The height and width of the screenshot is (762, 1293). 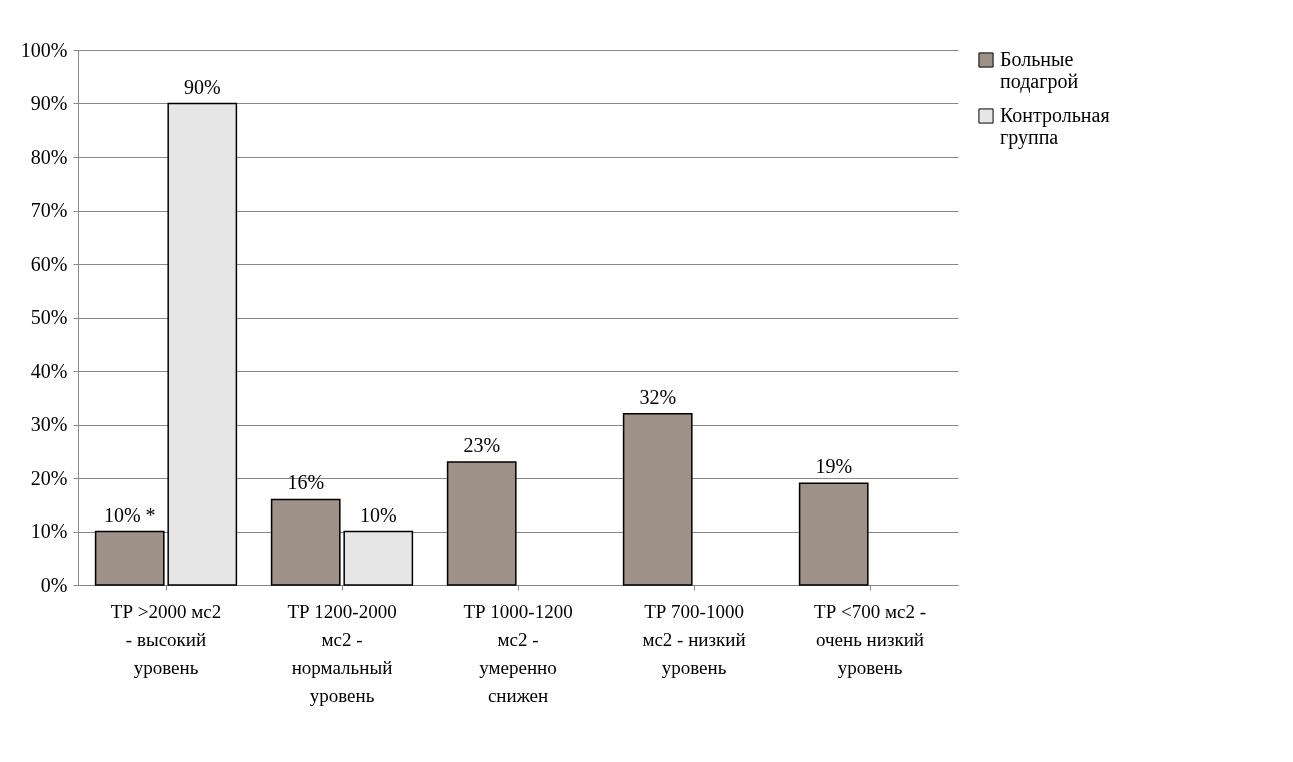 I want to click on y-tick-label: 90%, so click(x=49, y=103).